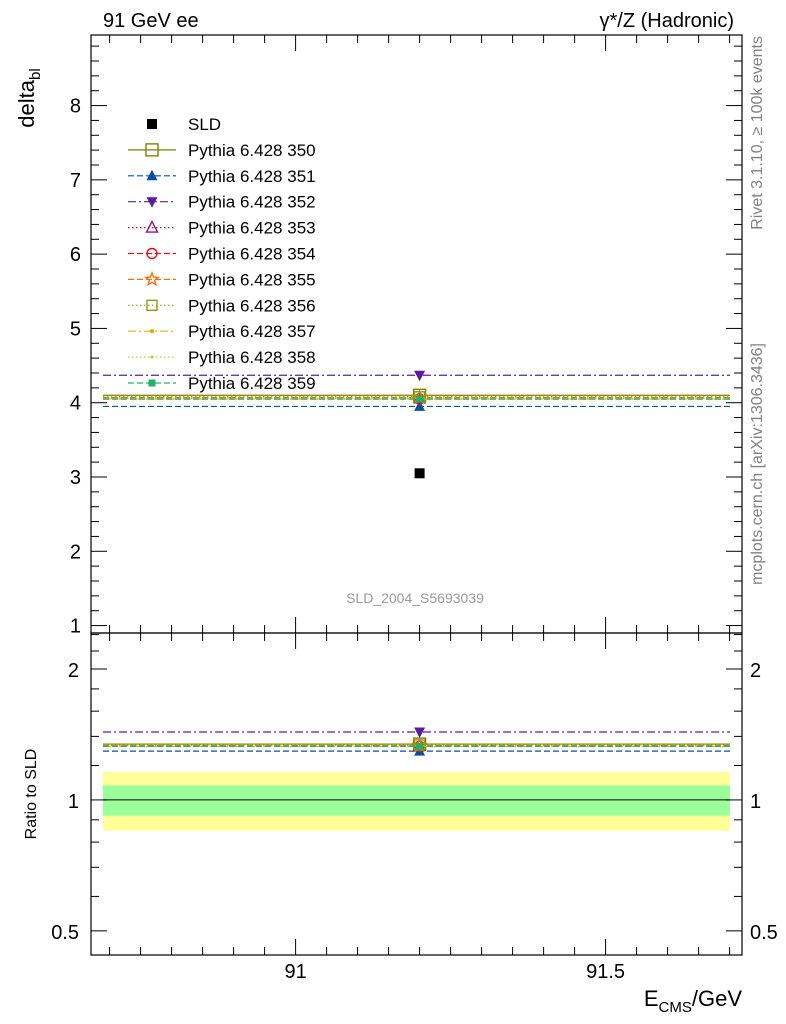 Image resolution: width=786 pixels, height=1024 pixels. What do you see at coordinates (252, 383) in the screenshot?
I see `legend-label: Pythia 6.428 359` at bounding box center [252, 383].